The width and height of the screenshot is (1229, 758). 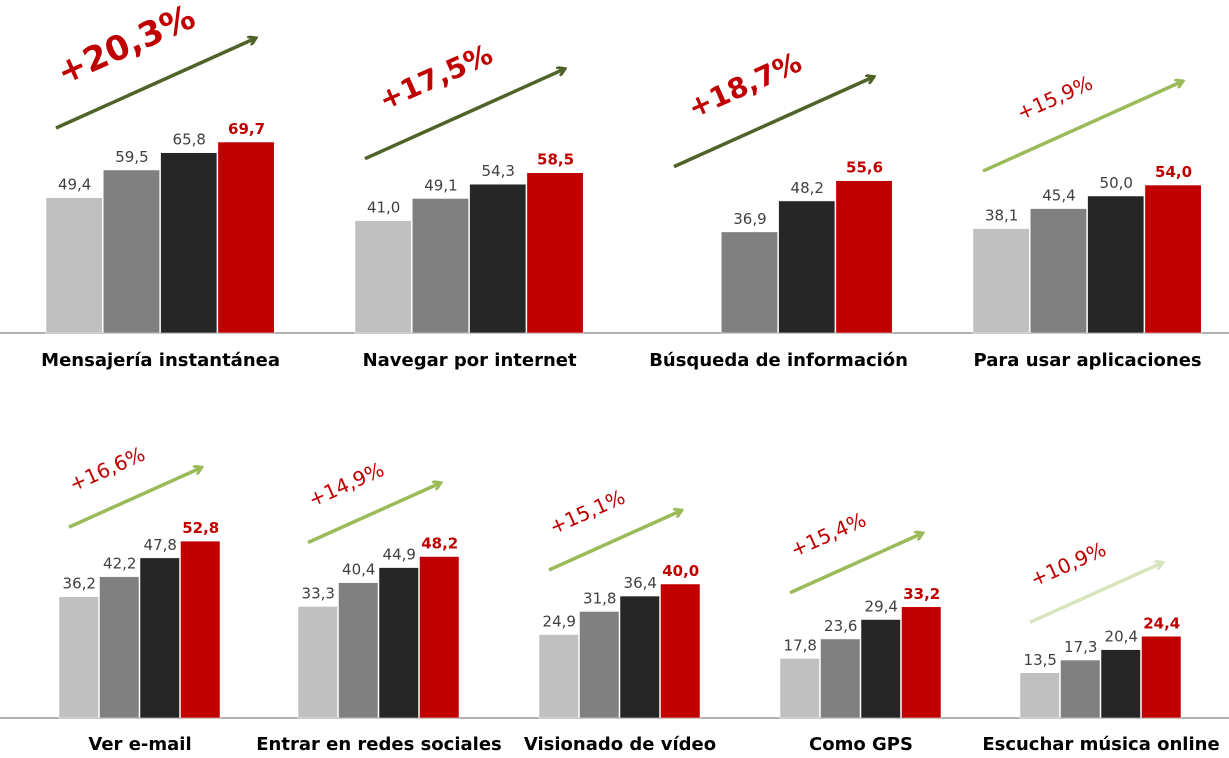 I want to click on value-label: 44,9, so click(x=399, y=555).